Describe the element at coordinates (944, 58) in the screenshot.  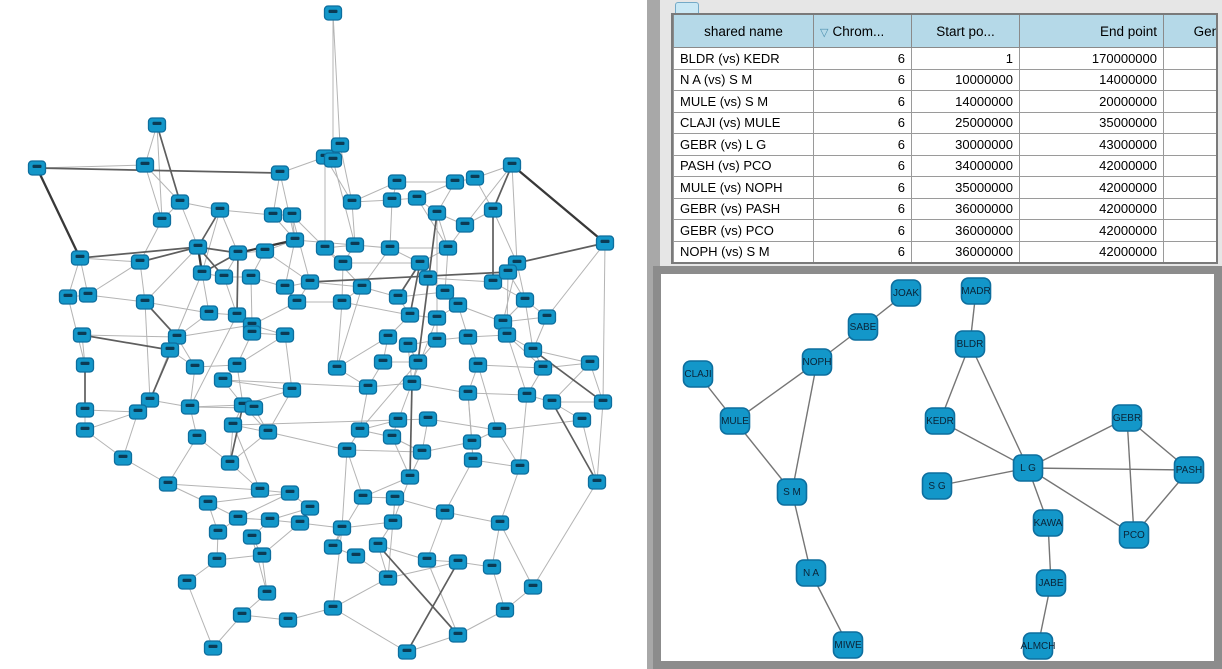
I see `table-row: BLDR (vs) KEDR61170000000192.0` at that location.